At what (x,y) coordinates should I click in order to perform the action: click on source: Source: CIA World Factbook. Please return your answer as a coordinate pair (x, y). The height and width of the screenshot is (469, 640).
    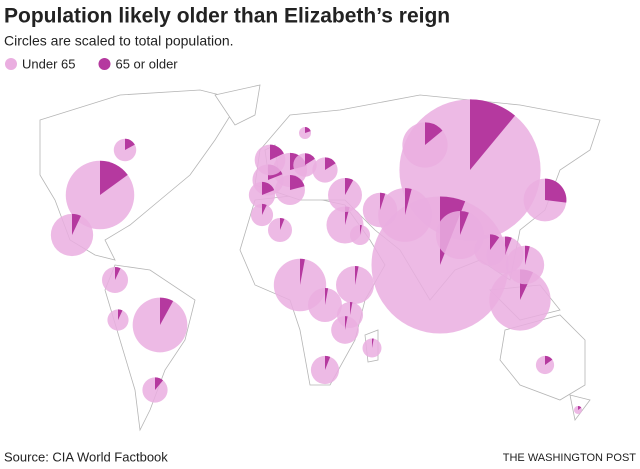
    Looking at the image, I should click on (86, 456).